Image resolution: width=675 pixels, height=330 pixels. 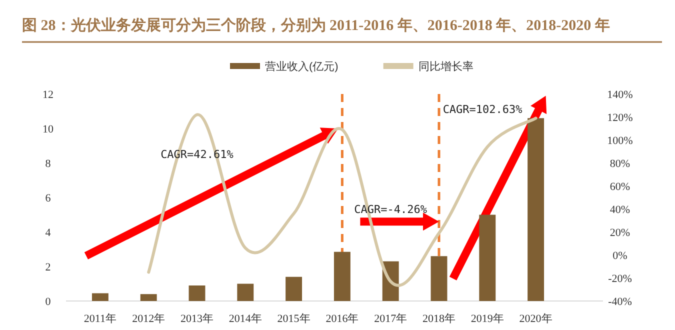 I want to click on x-tick-label: 2014年, so click(x=245, y=319).